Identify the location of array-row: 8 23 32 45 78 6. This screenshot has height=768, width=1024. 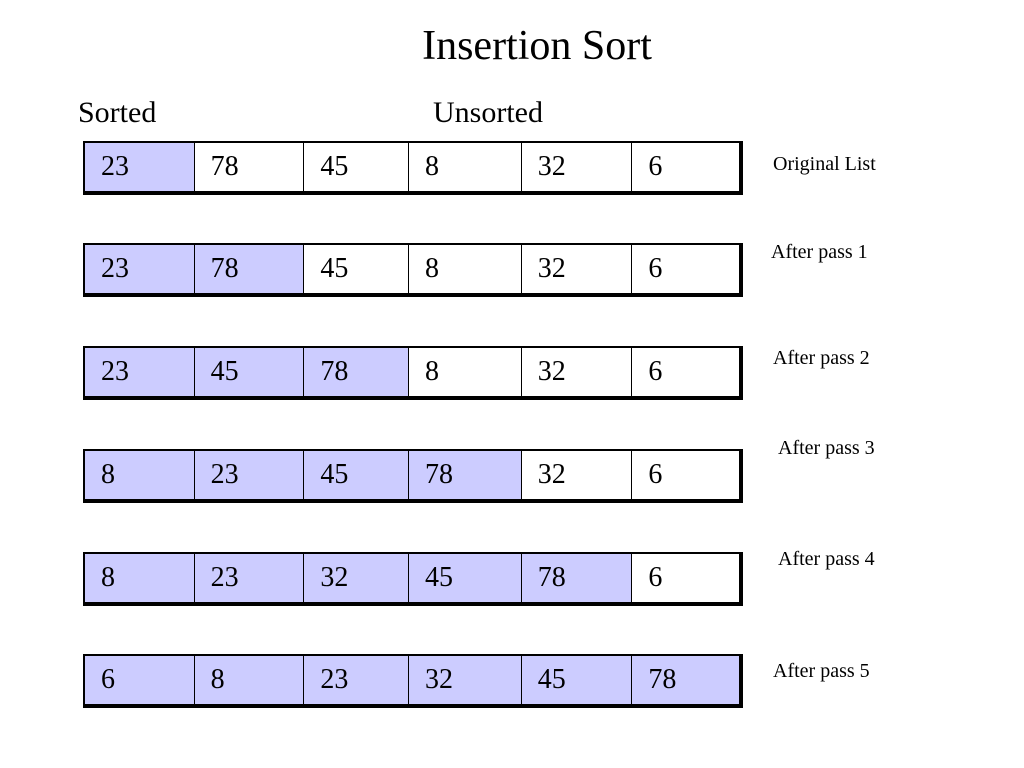
(413, 579).